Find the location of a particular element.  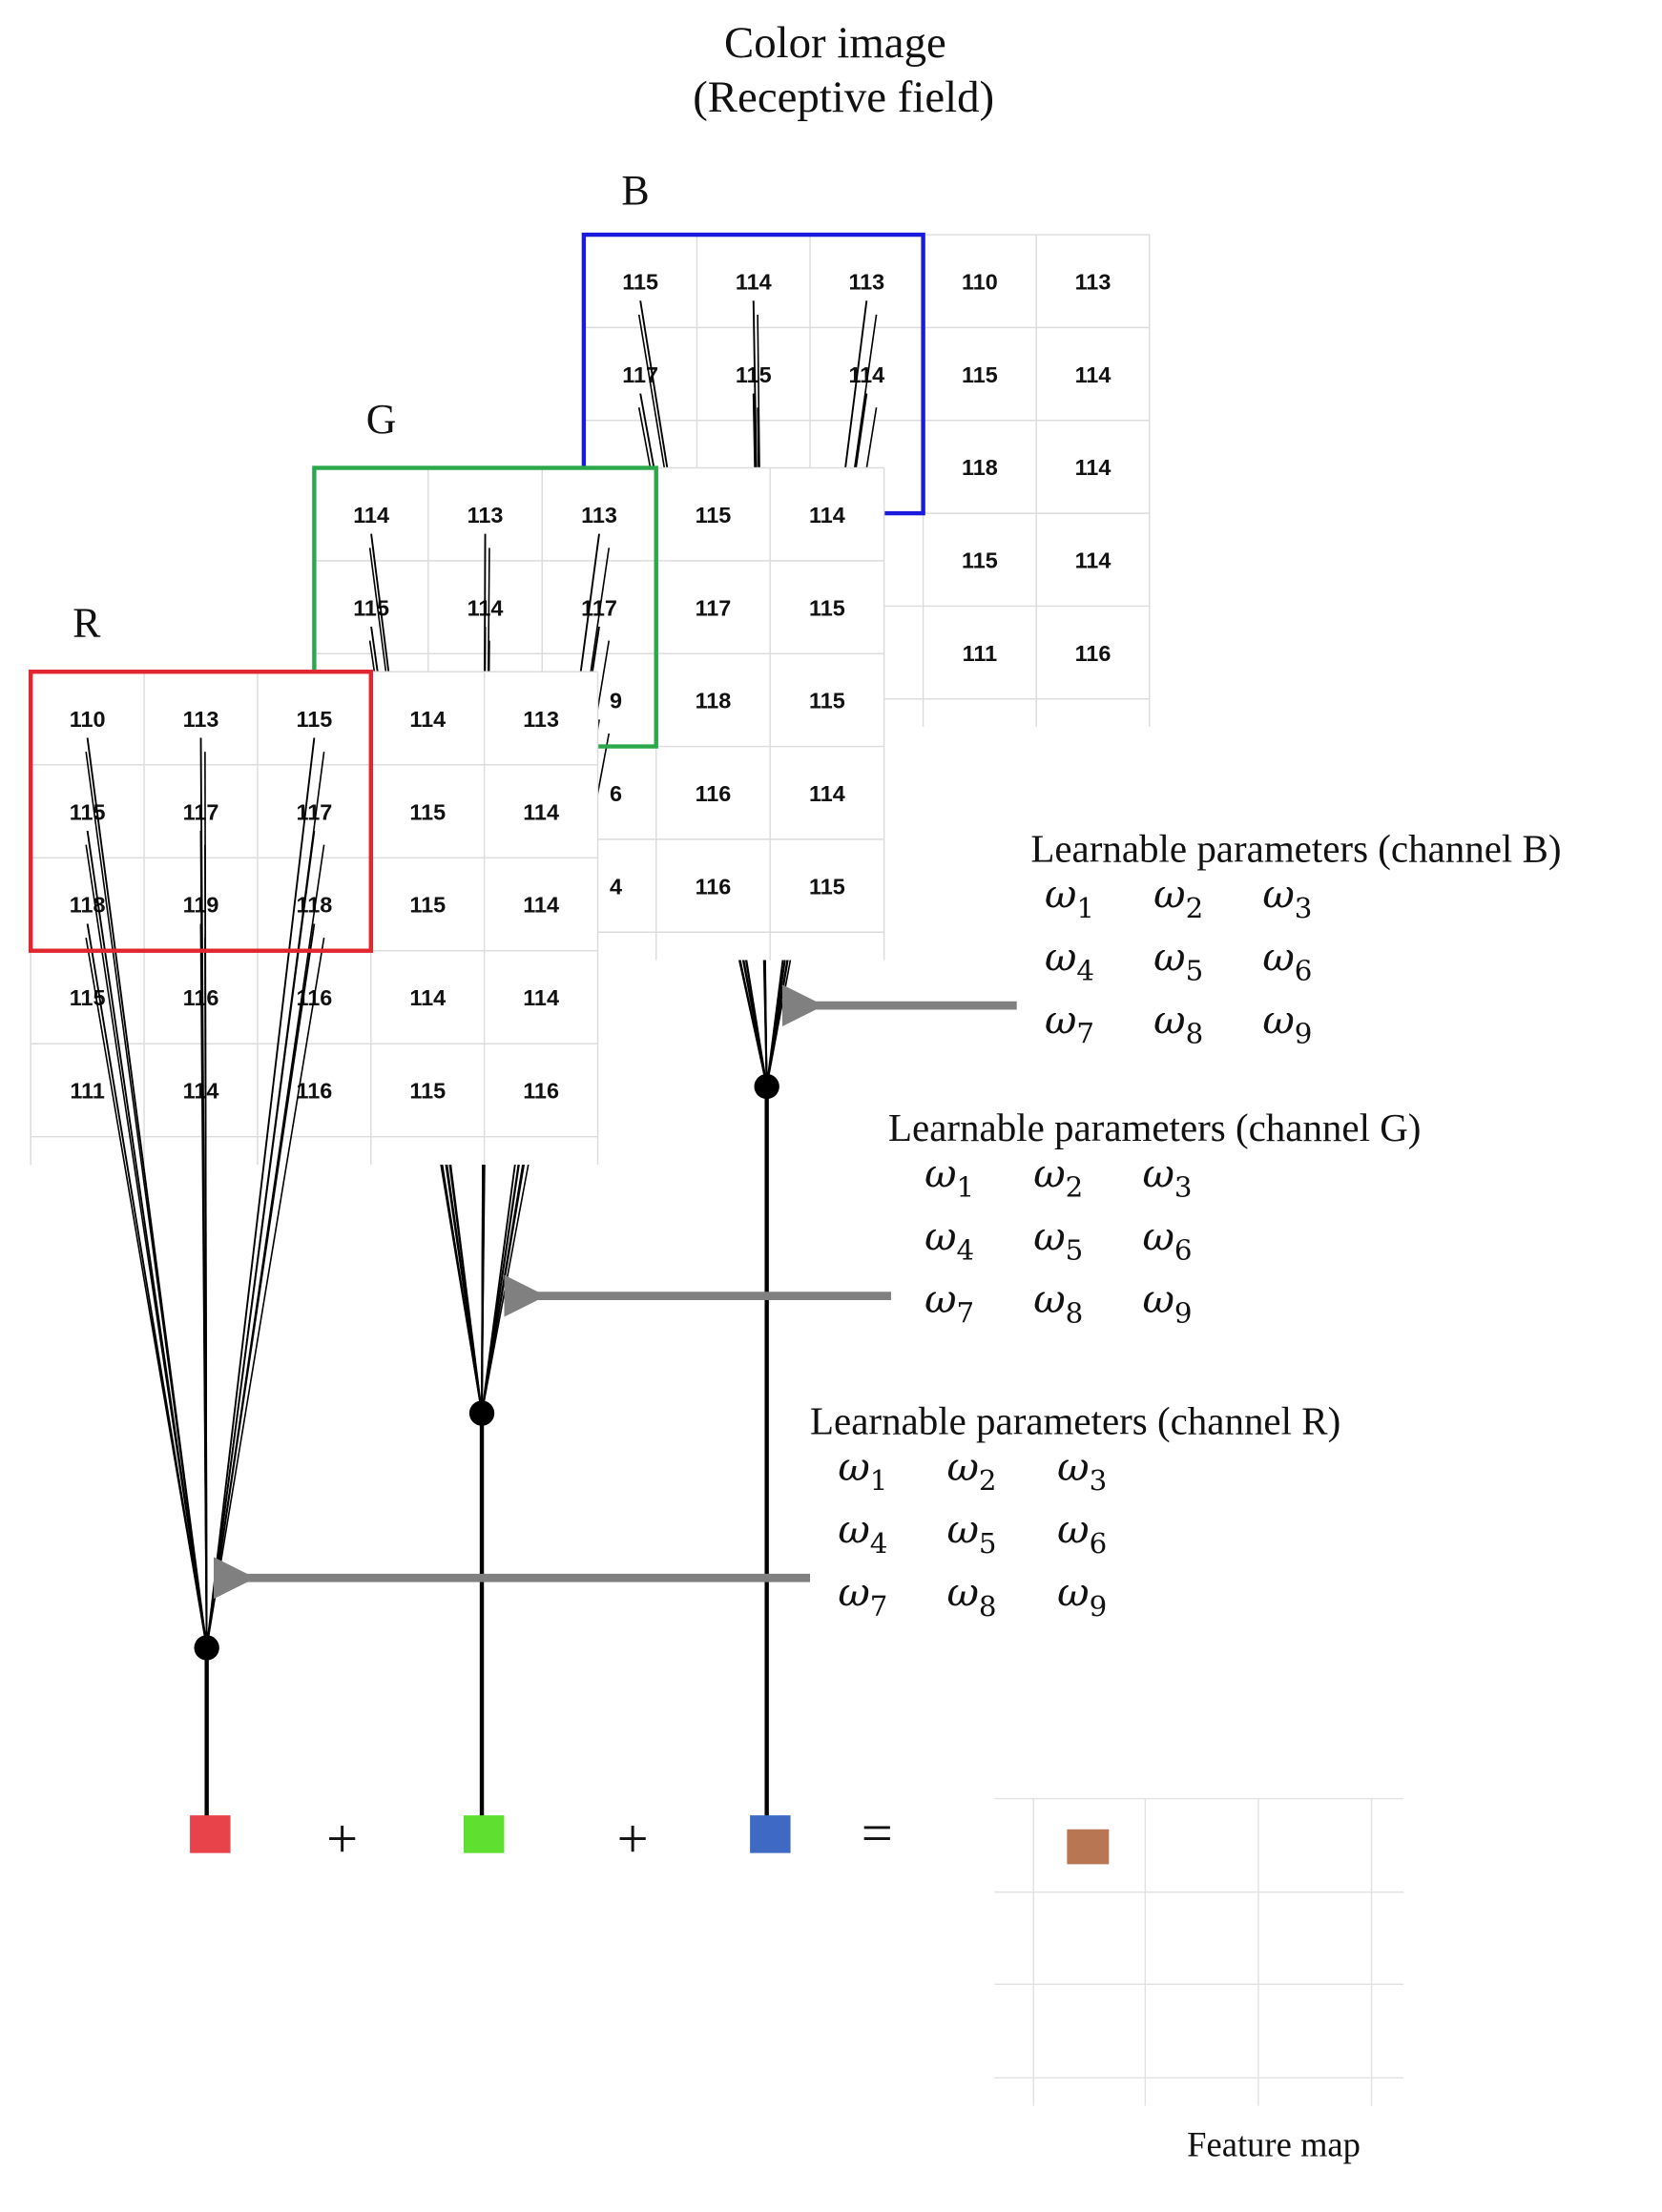

feature-map-label: Feature map is located at coordinates (1274, 2143).